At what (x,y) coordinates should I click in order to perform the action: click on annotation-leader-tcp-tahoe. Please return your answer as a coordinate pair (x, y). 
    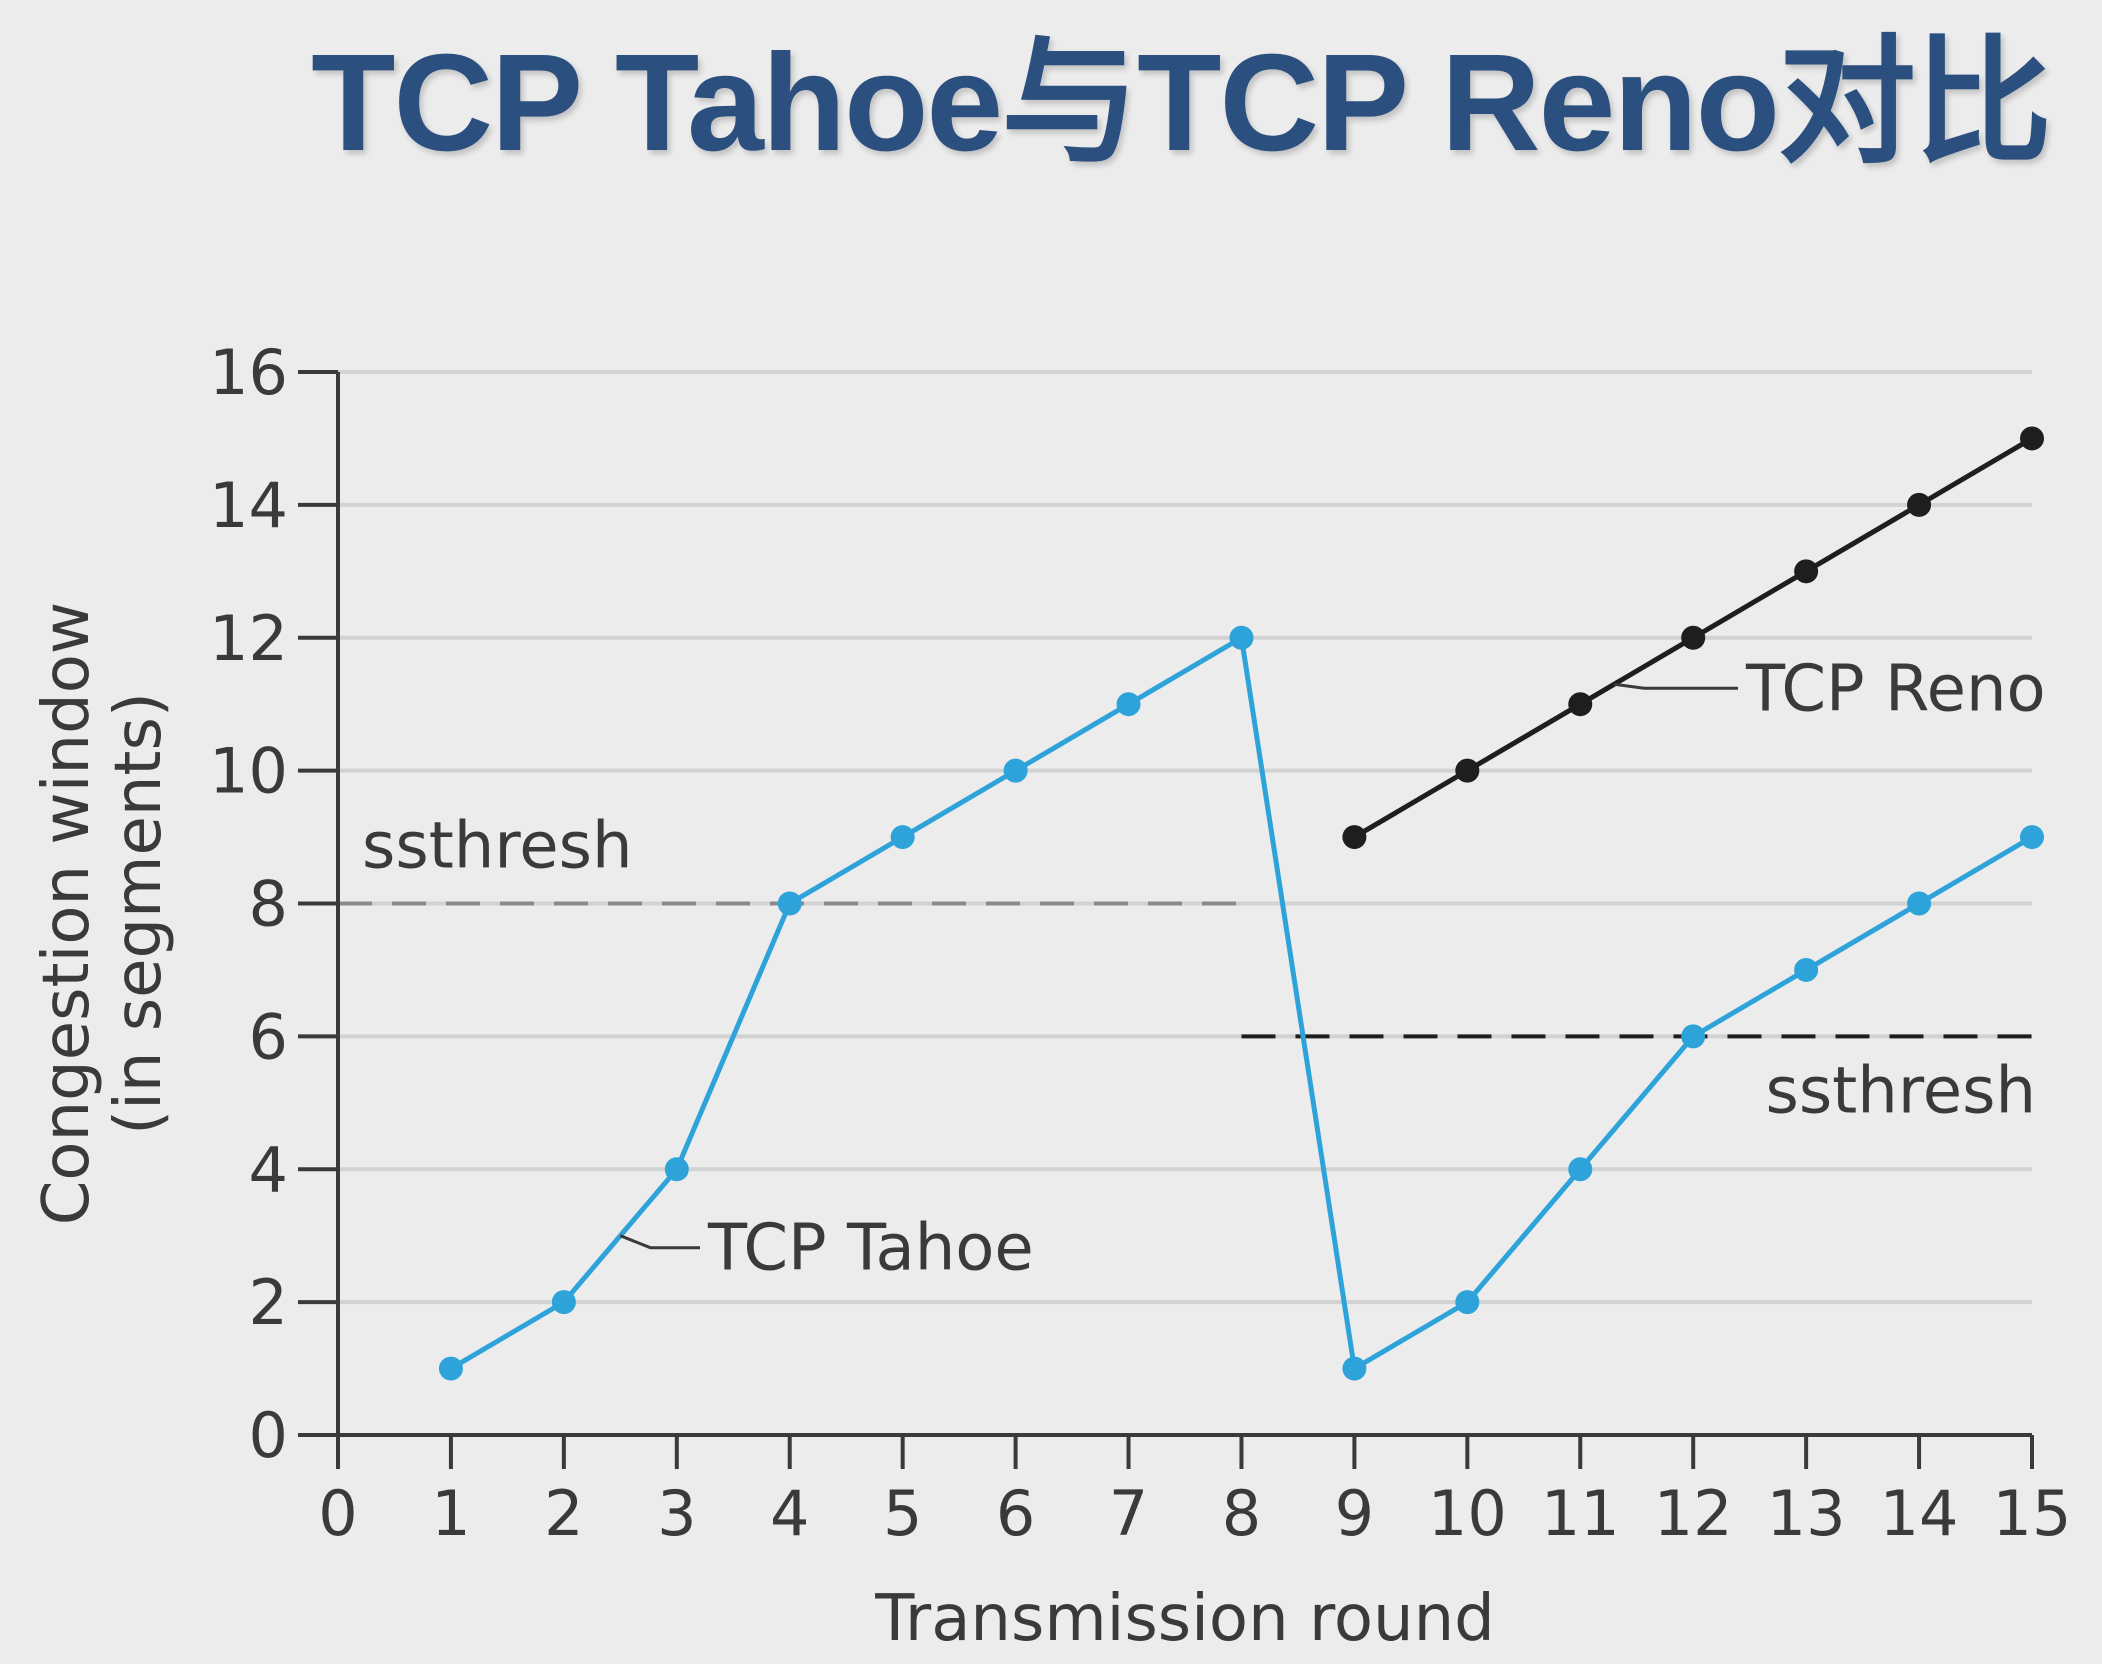
    Looking at the image, I should click on (659, 1242).